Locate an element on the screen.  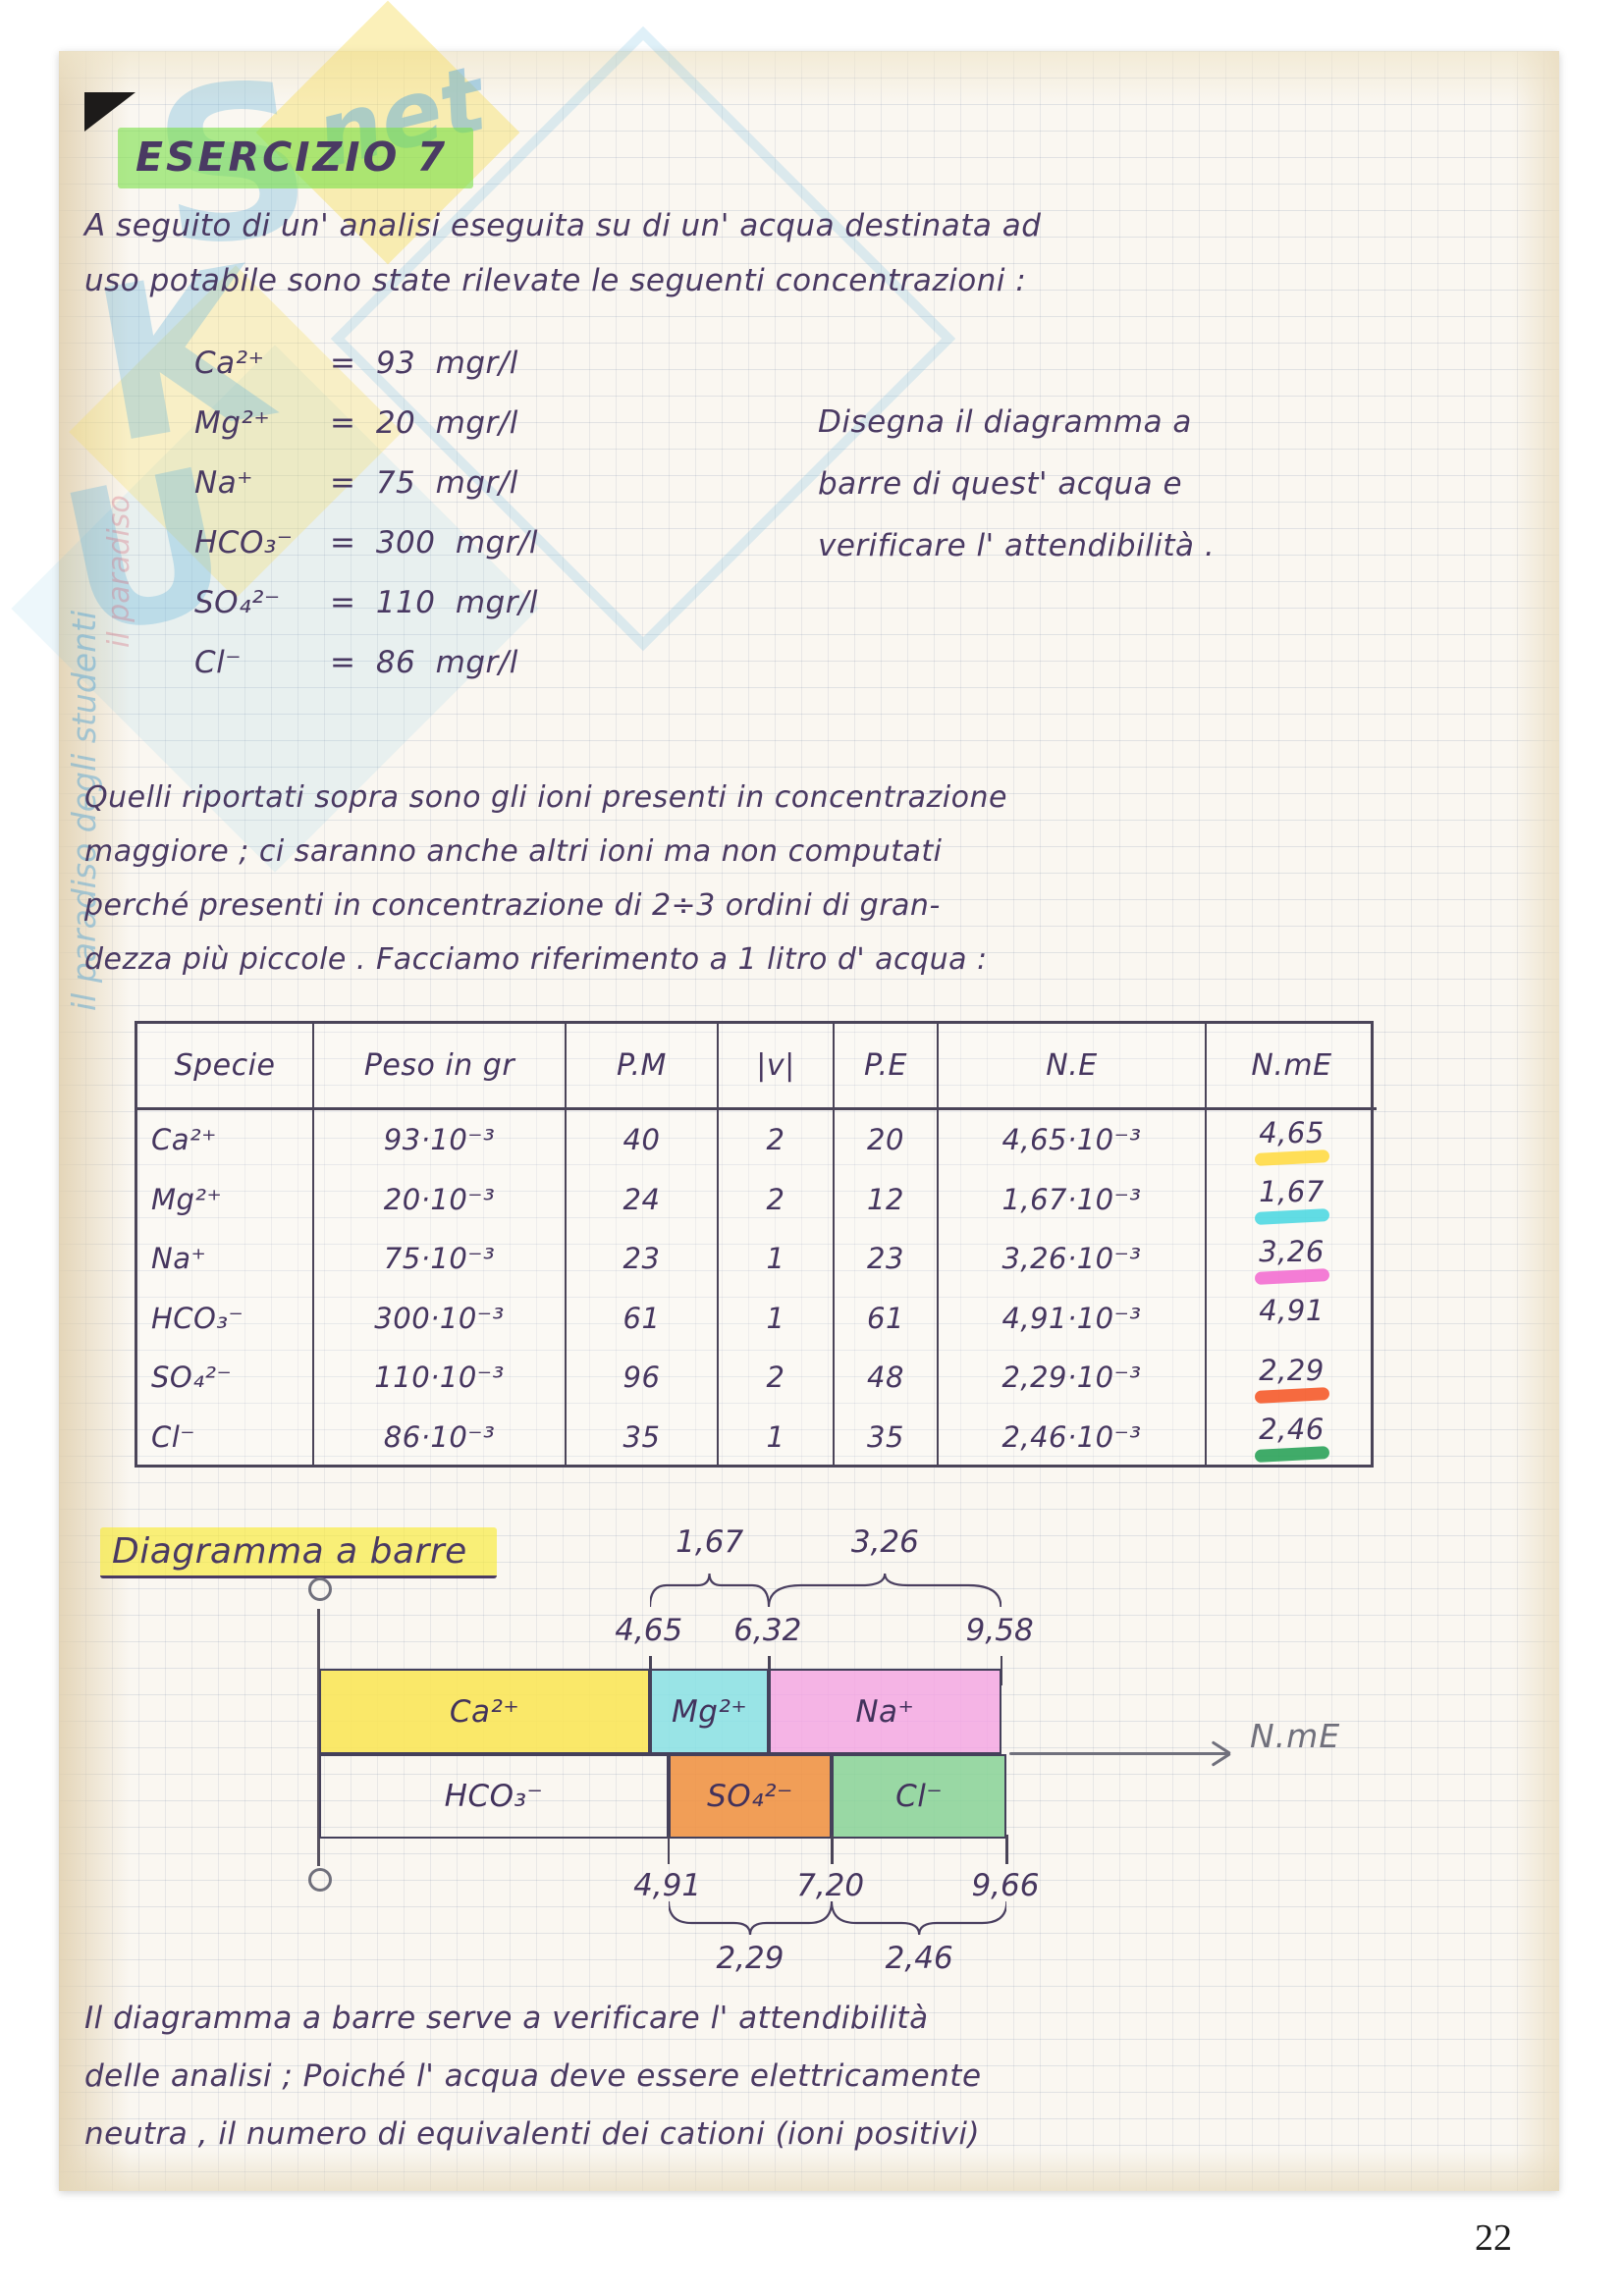
col-header-ne: N.E is located at coordinates (1073, 1067).